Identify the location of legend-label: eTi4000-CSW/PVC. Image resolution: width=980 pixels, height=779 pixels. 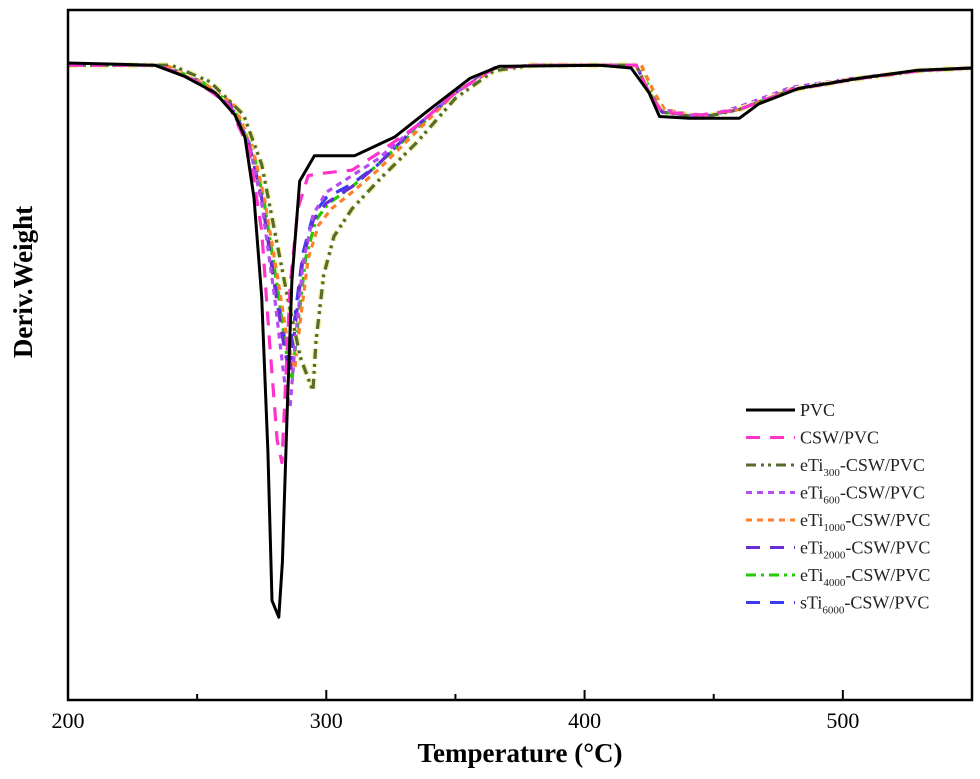
(865, 577).